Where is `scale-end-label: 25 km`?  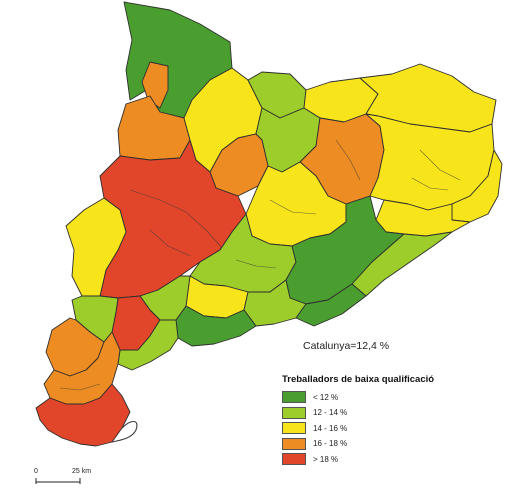 scale-end-label: 25 km is located at coordinates (82, 471).